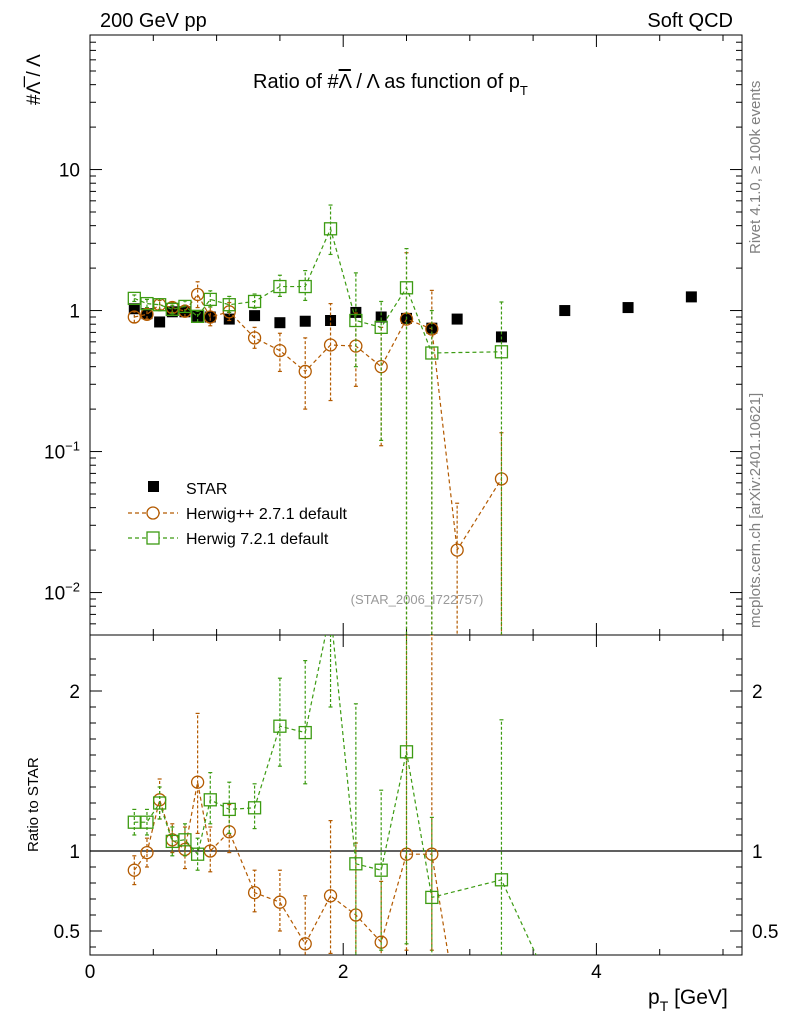 The width and height of the screenshot is (786, 1024). Describe the element at coordinates (449, 82) in the screenshot. I see `title-suffix: as function of p` at that location.